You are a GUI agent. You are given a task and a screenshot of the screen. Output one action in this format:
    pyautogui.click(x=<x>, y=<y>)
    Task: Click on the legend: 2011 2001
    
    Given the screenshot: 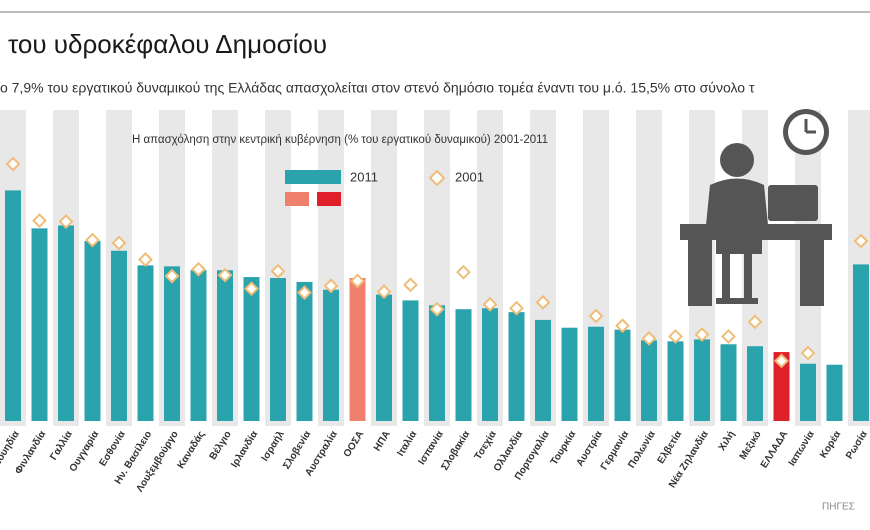 What is the action you would take?
    pyautogui.click(x=384, y=187)
    